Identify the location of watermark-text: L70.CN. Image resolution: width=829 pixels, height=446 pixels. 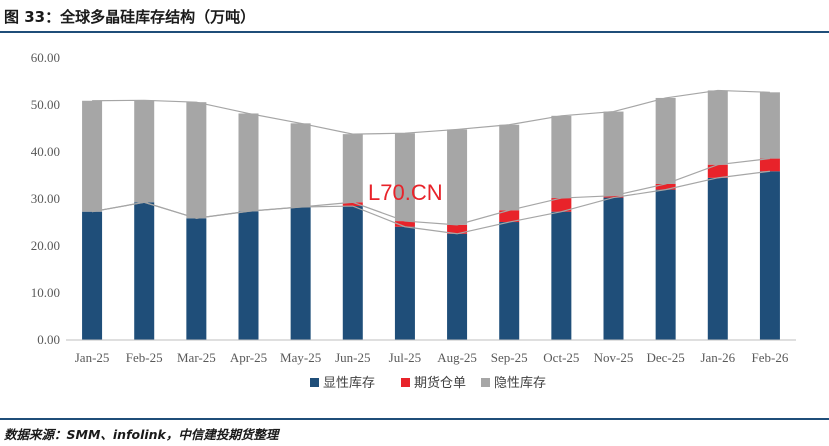
(405, 192).